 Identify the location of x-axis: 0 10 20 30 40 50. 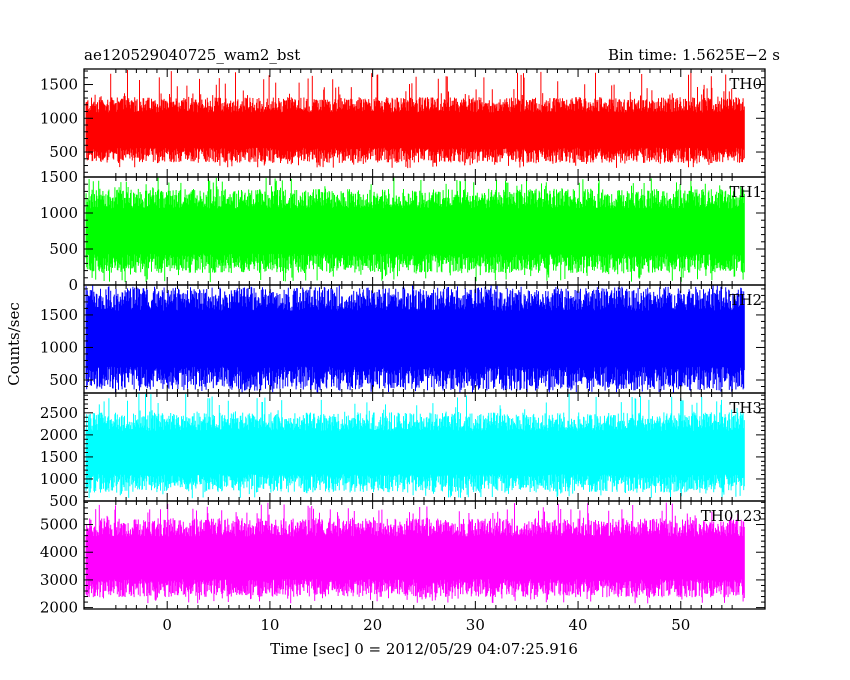
(426, 625).